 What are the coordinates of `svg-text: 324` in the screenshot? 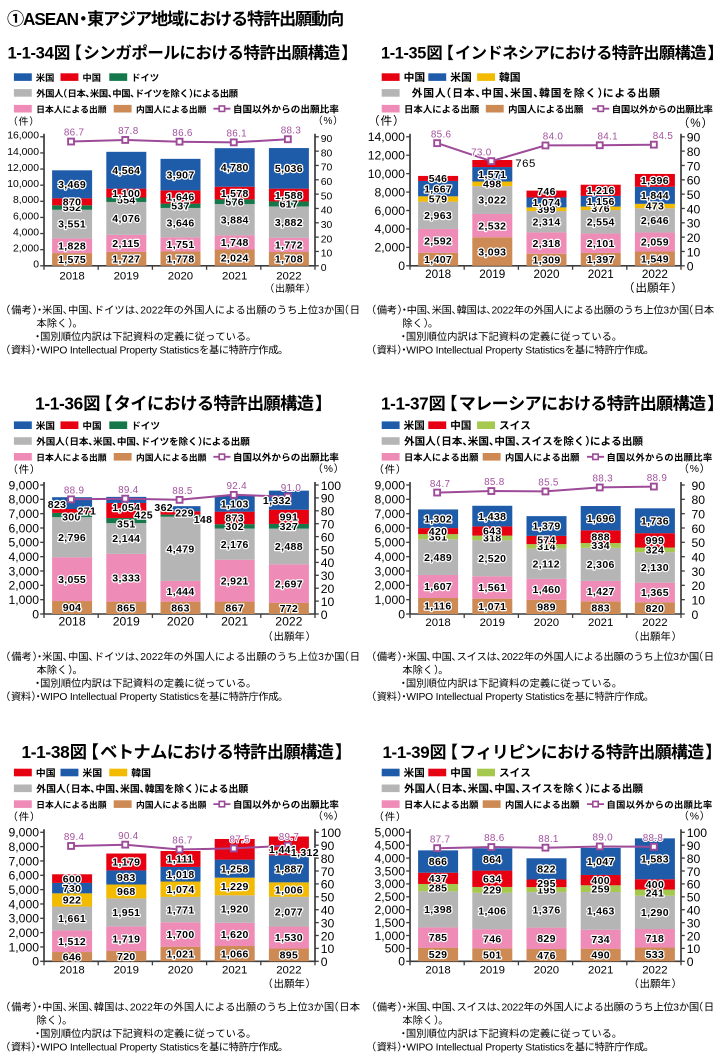 It's located at (655, 551).